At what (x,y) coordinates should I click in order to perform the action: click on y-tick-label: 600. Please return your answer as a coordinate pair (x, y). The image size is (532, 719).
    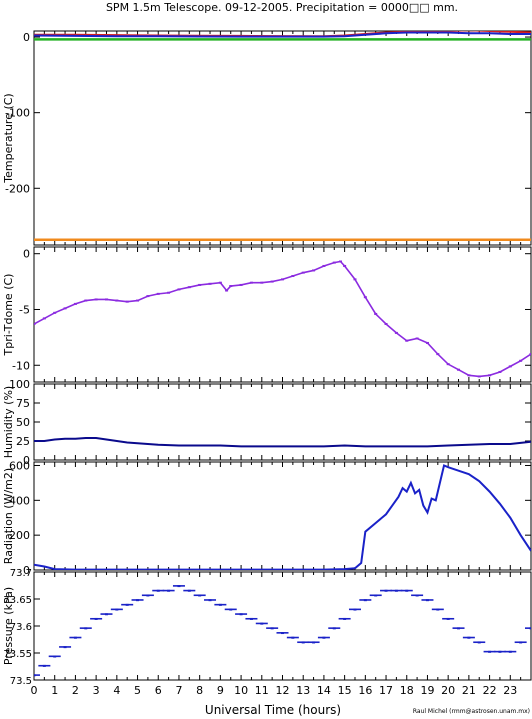
    Looking at the image, I should click on (19, 465).